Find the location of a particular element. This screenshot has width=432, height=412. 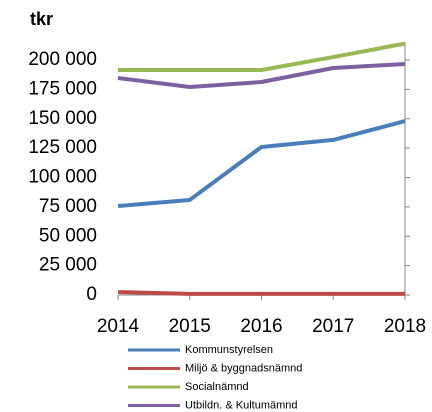

y-tick-label: 75 000 is located at coordinates (68, 206).